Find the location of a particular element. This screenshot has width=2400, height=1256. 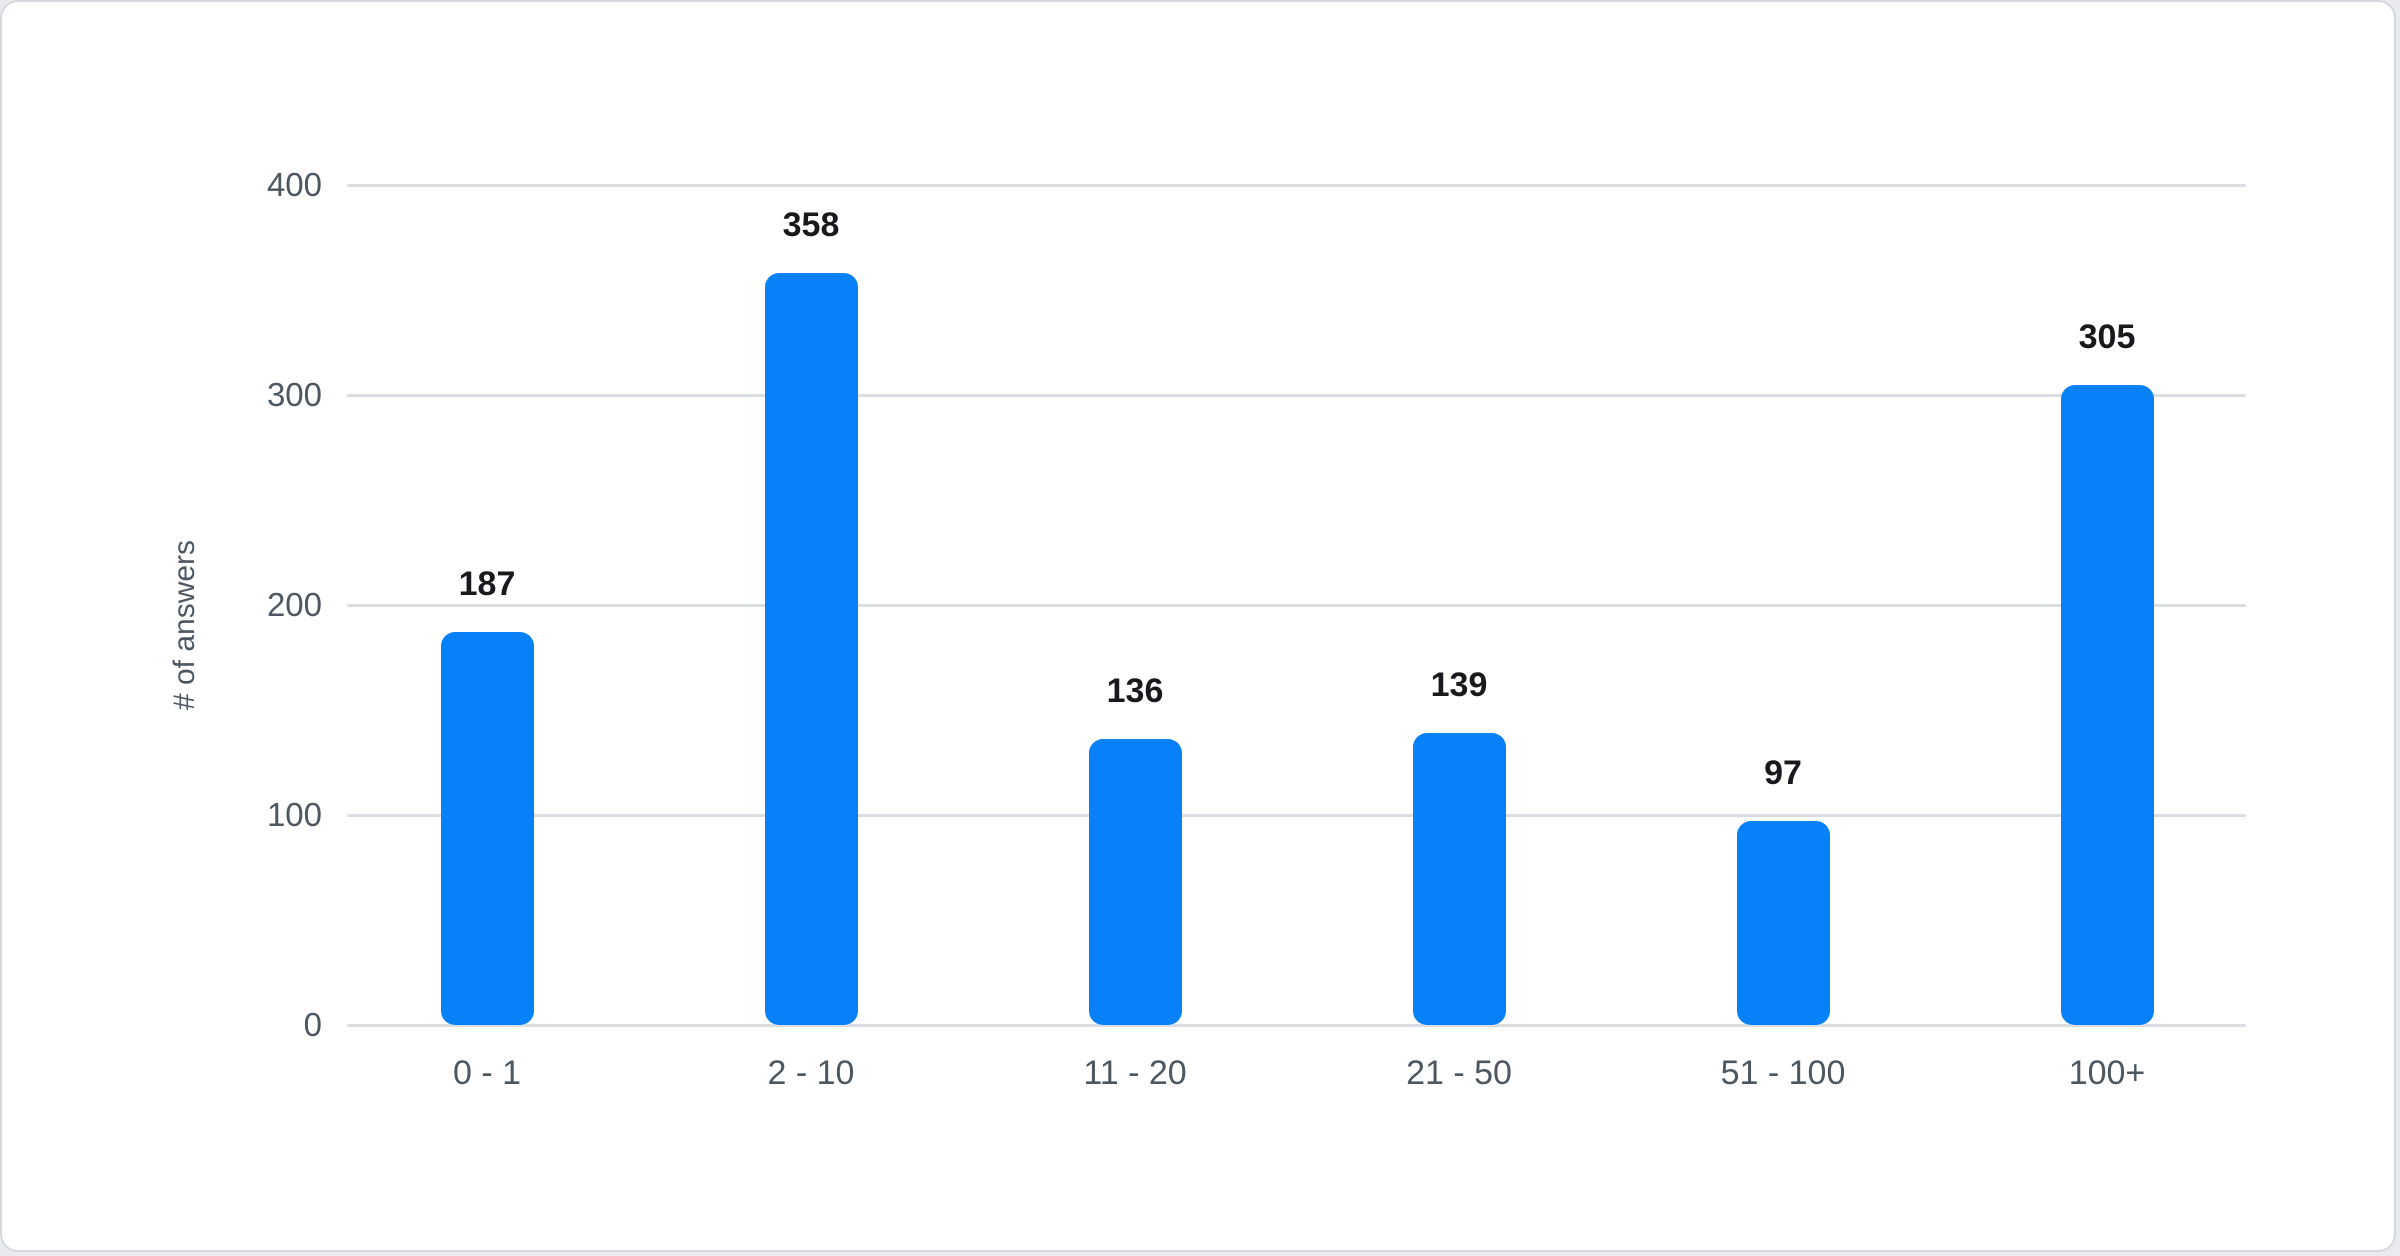

y-tick-label: 0 is located at coordinates (312, 1024).